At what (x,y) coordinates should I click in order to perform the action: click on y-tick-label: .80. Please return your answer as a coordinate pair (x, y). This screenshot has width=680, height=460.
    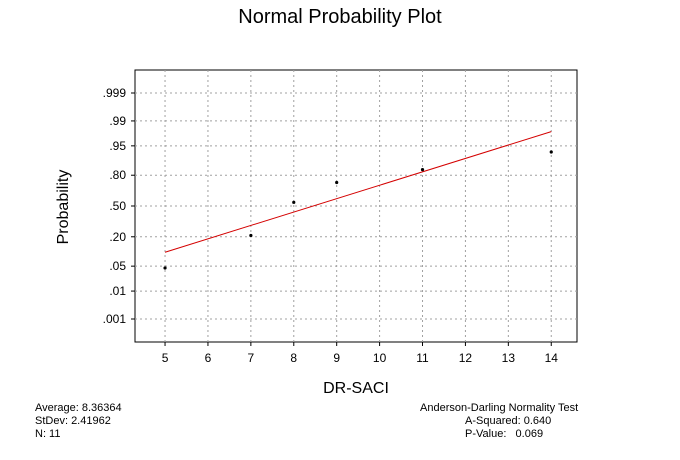
    Looking at the image, I should click on (117, 175).